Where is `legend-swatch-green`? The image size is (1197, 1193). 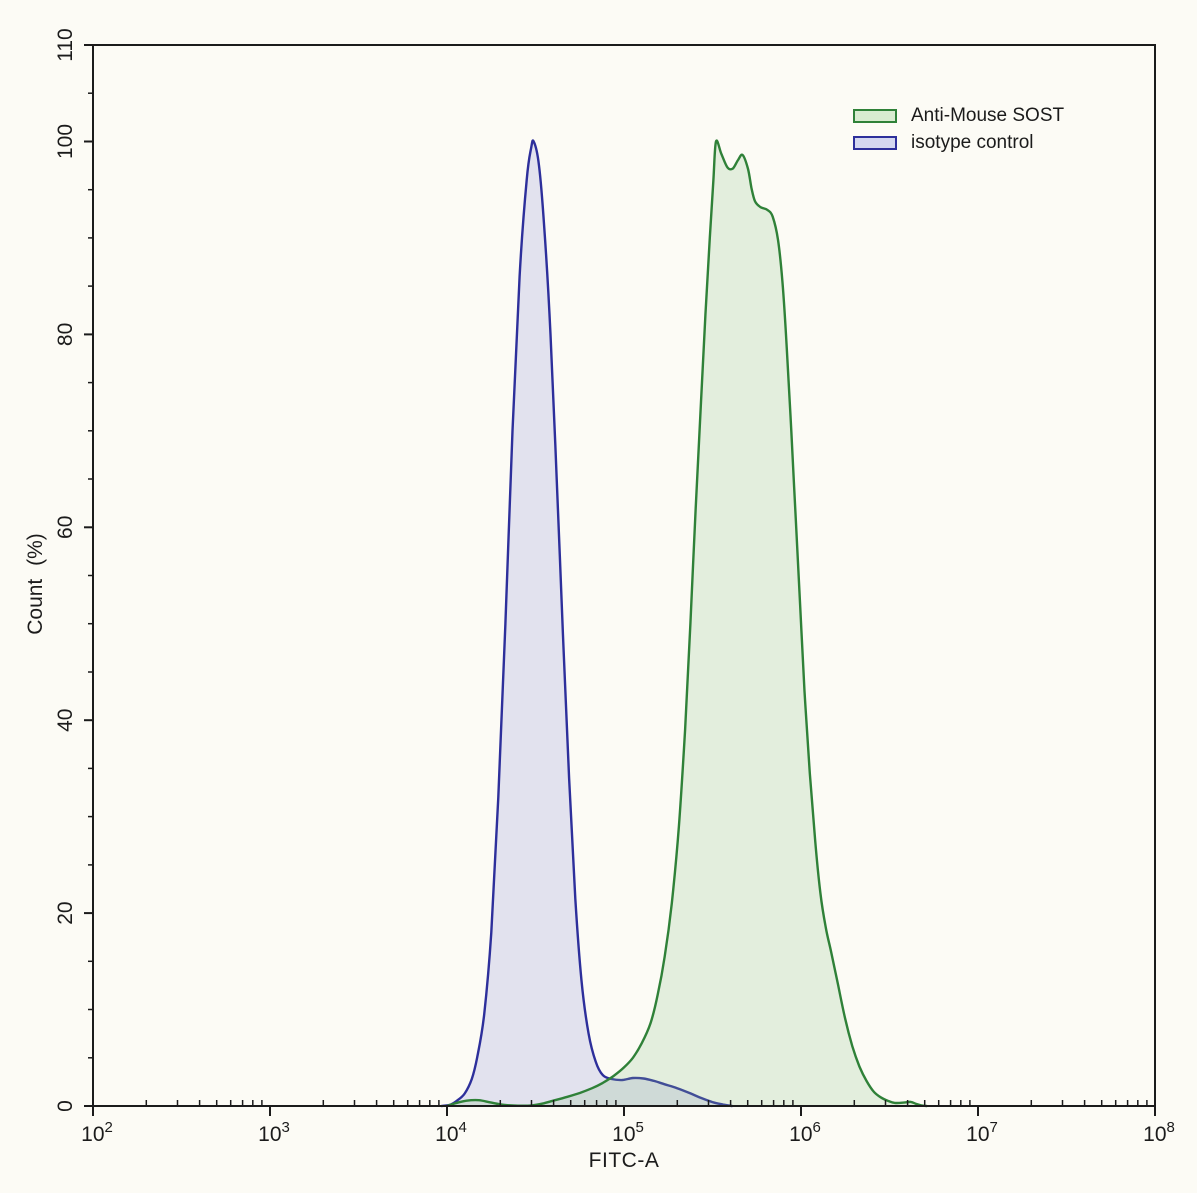
legend-swatch-green is located at coordinates (875, 115).